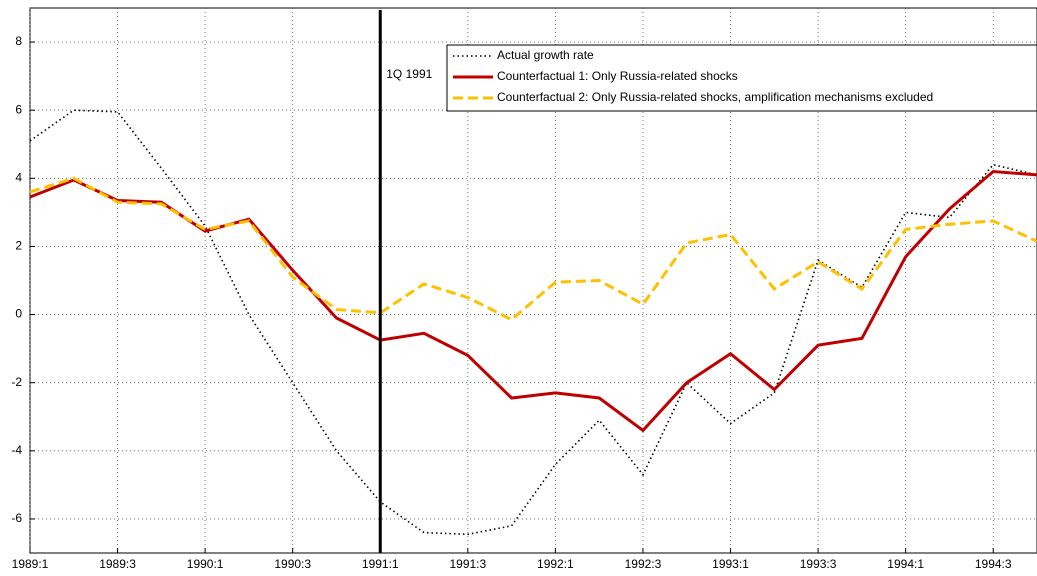 This screenshot has height=576, width=1037. I want to click on x-tick-label: 1992:3, so click(643, 564).